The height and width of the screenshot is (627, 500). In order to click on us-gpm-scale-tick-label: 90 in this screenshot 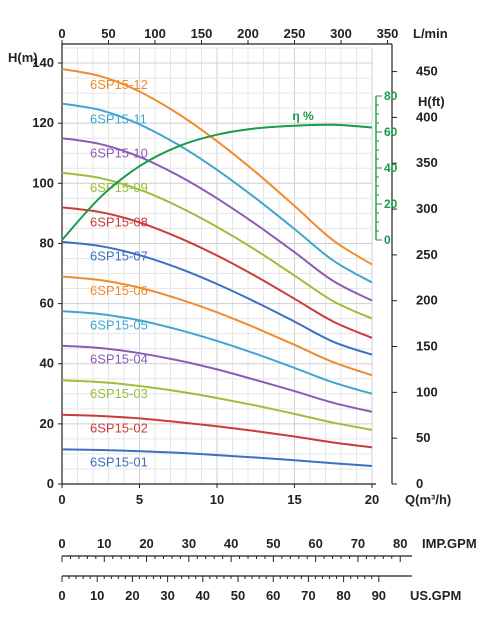, I will do `click(379, 595)`.